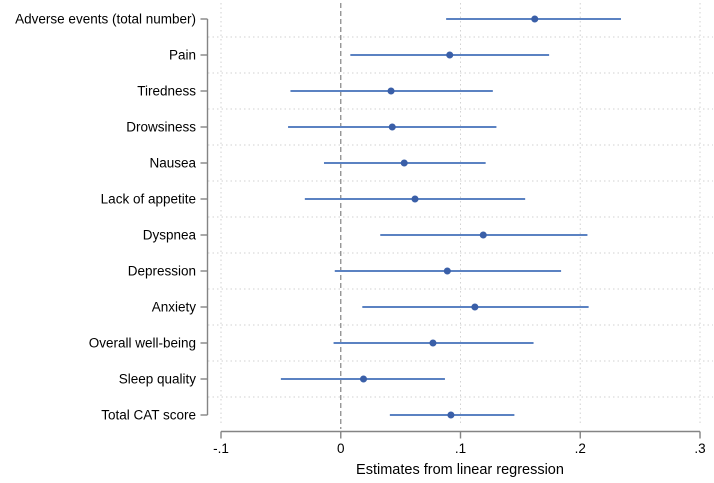  I want to click on x-tick-label: -.1, so click(221, 448).